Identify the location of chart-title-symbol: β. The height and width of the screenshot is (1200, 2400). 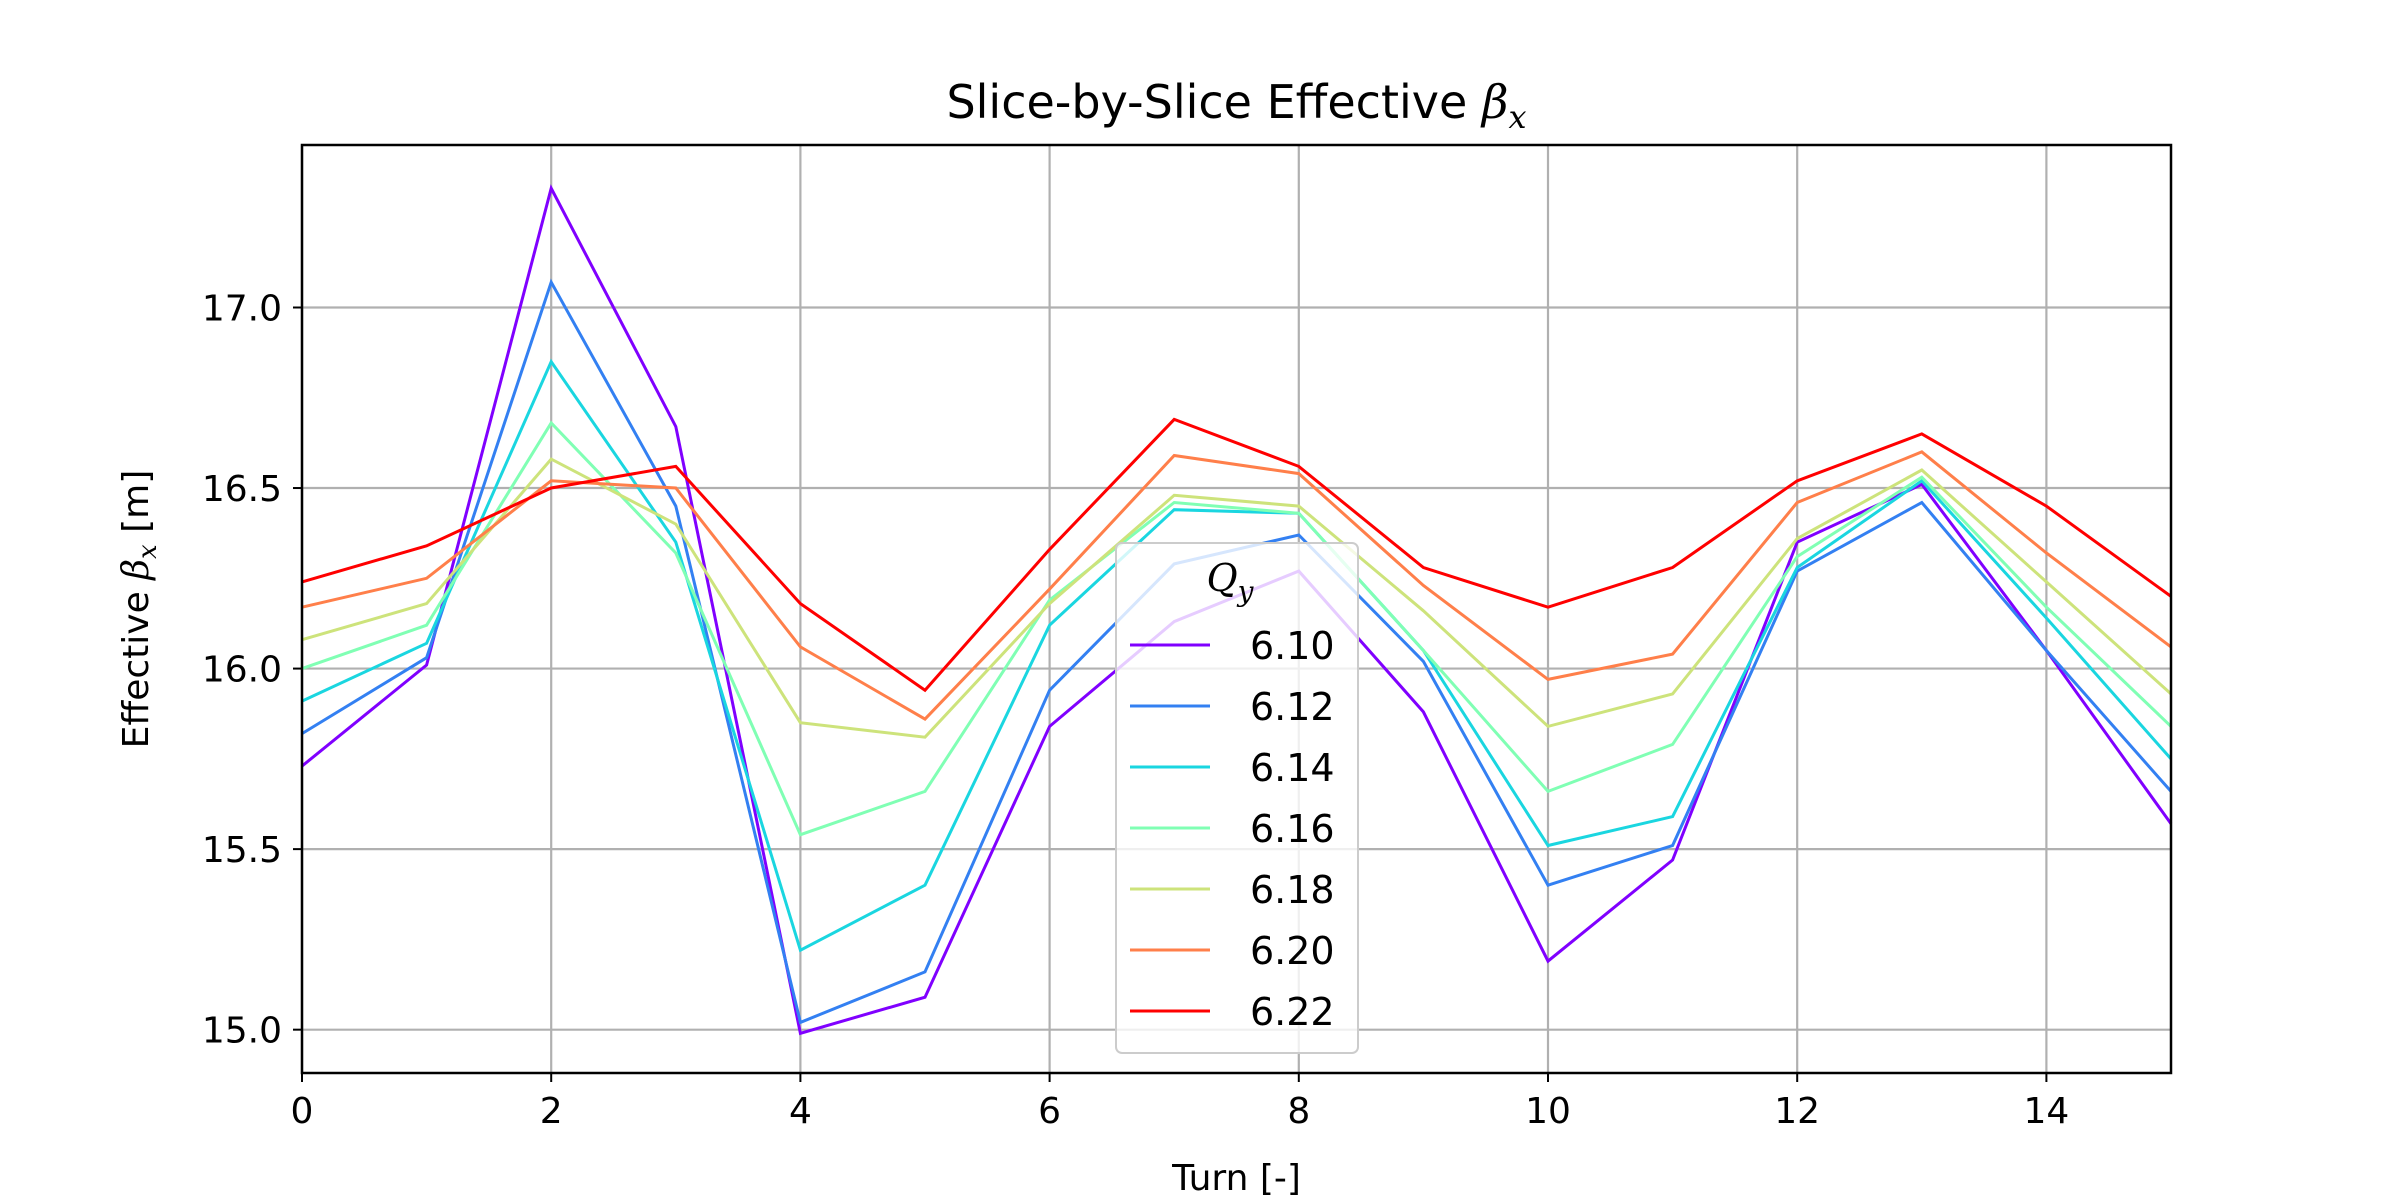
(1494, 102).